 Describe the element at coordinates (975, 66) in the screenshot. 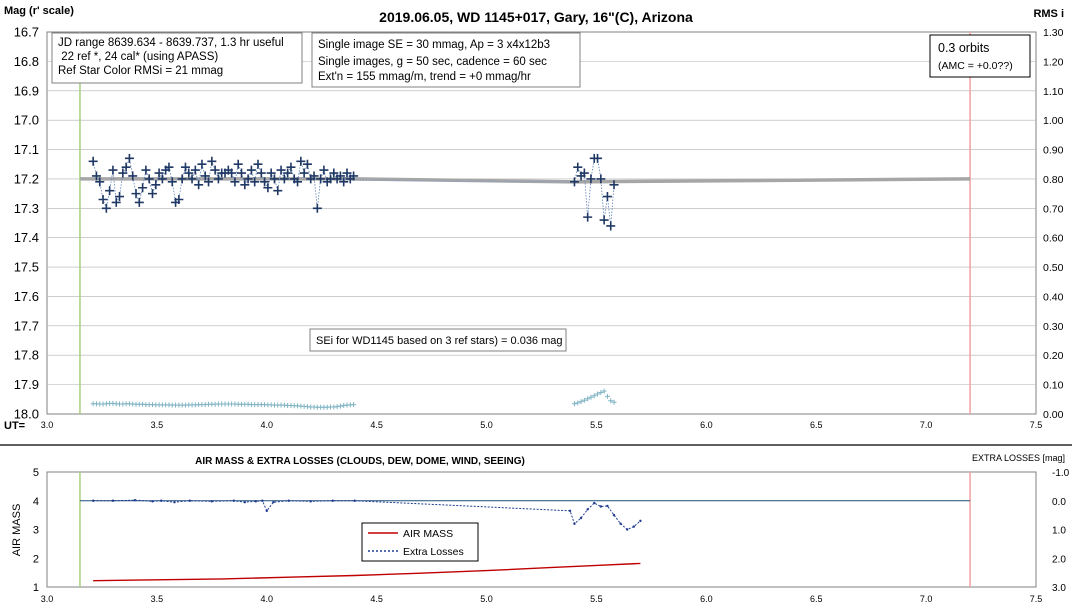

I see `orbits-line-2: (AMC = +0.0??)` at that location.